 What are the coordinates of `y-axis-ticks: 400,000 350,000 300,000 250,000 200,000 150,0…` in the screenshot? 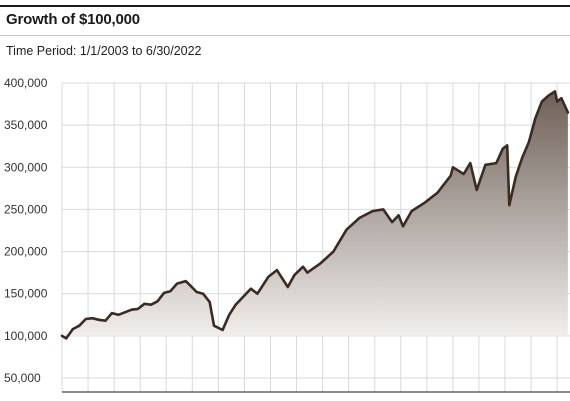 It's located at (26, 230).